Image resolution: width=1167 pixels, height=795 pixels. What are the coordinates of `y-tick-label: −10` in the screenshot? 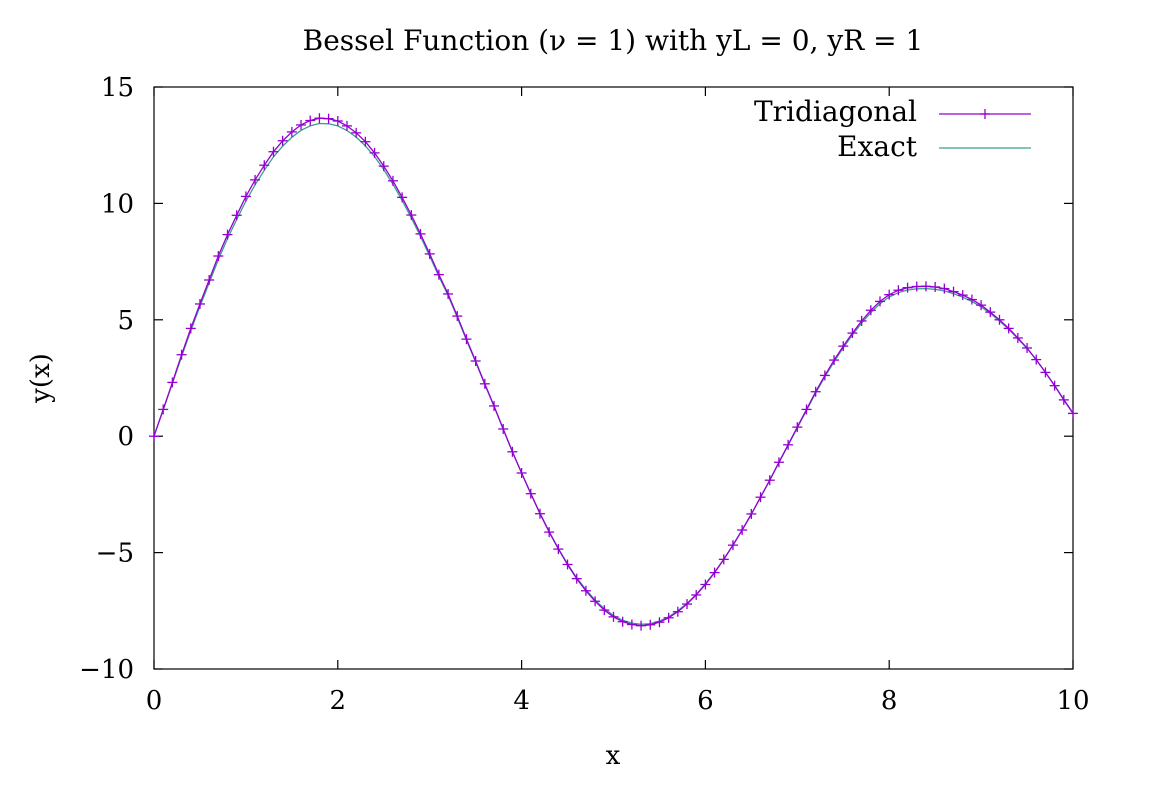 It's located at (106, 670).